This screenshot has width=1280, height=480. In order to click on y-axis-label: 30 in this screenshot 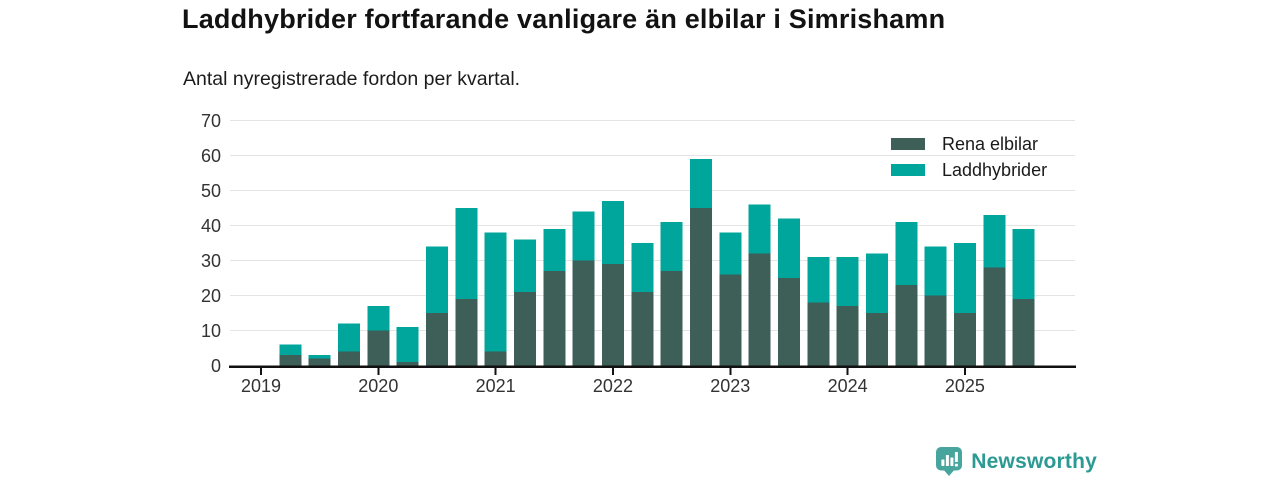, I will do `click(211, 261)`.